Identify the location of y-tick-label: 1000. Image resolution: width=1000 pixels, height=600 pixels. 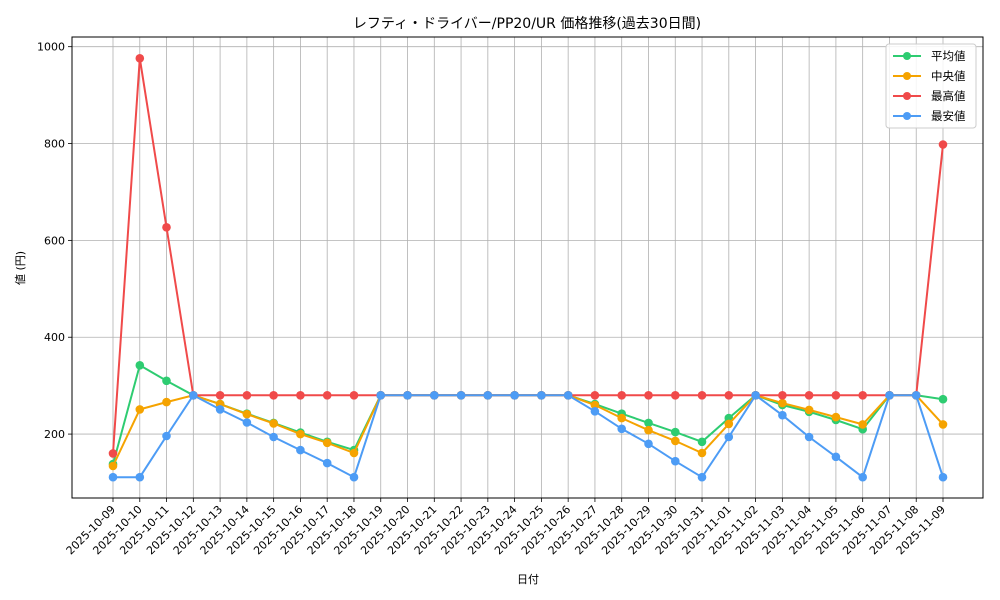
(51, 47).